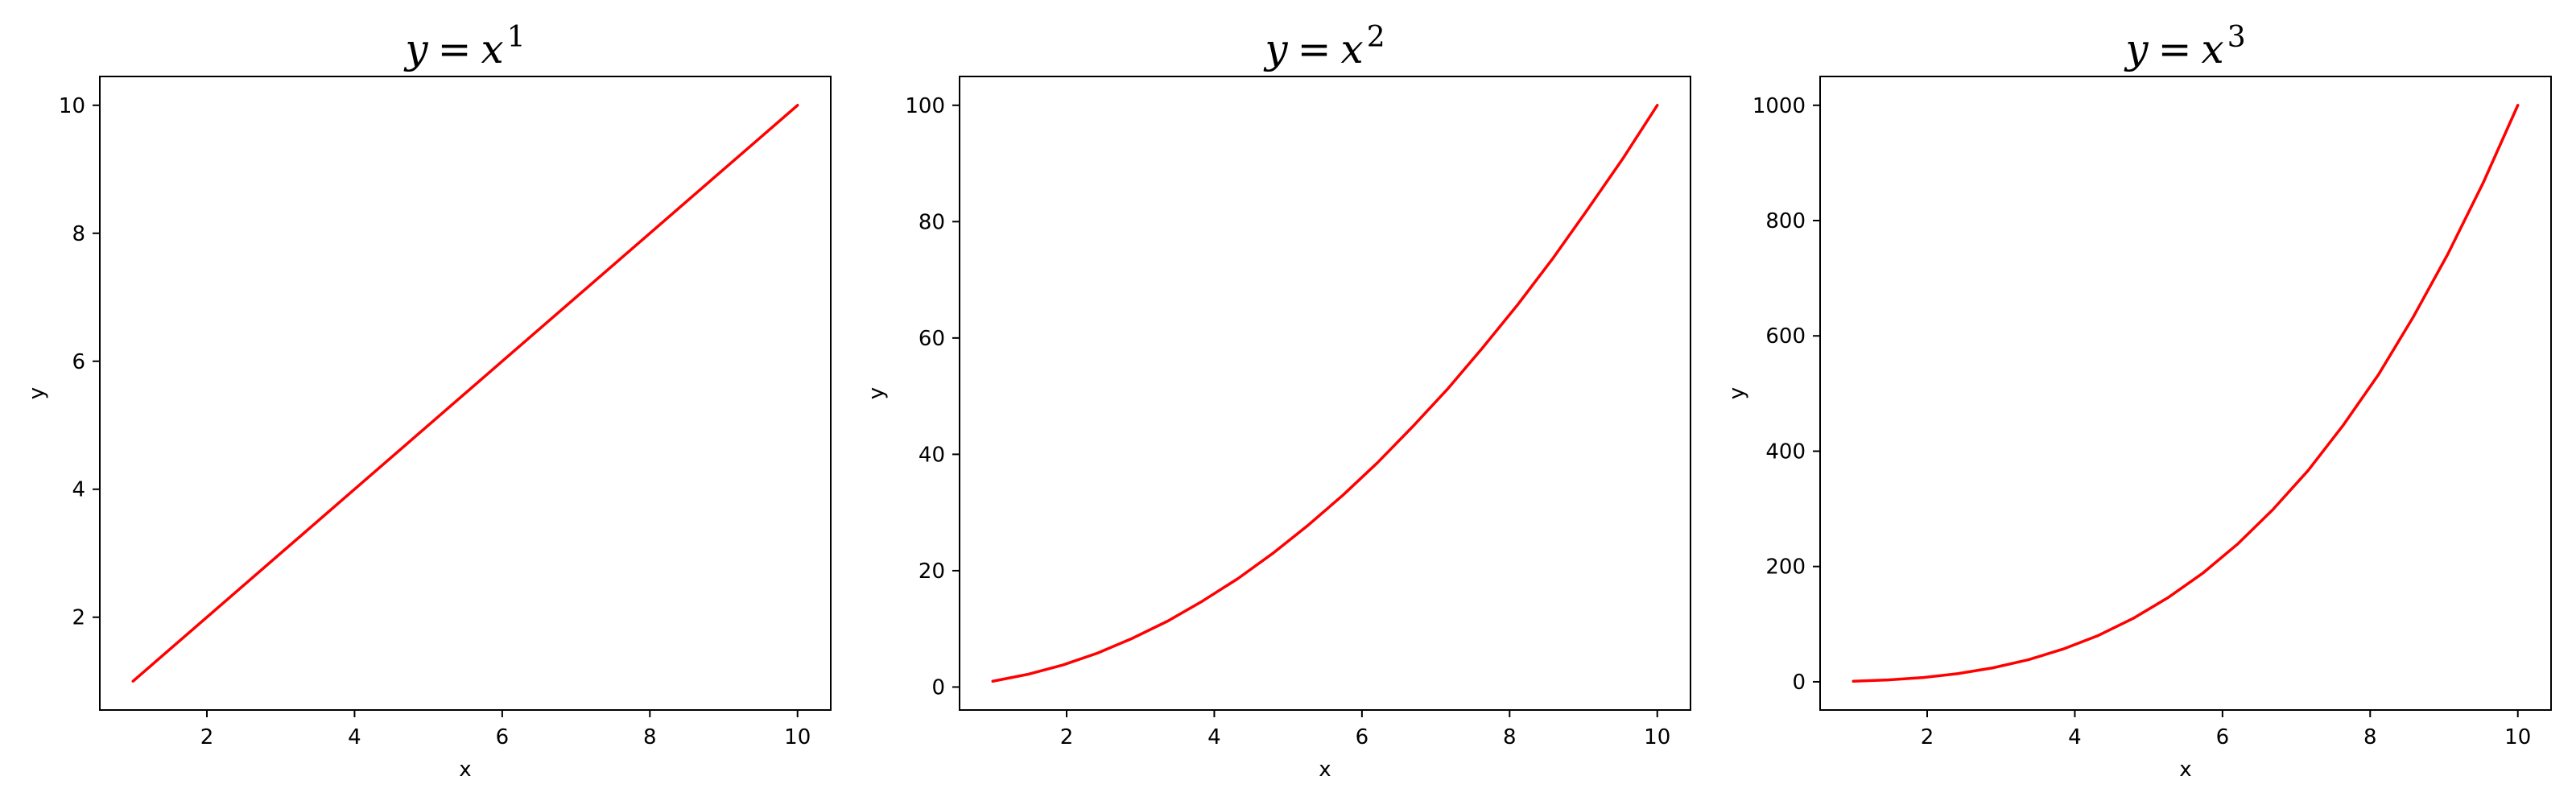  What do you see at coordinates (516, 37) in the screenshot?
I see `title-exponent: 1` at bounding box center [516, 37].